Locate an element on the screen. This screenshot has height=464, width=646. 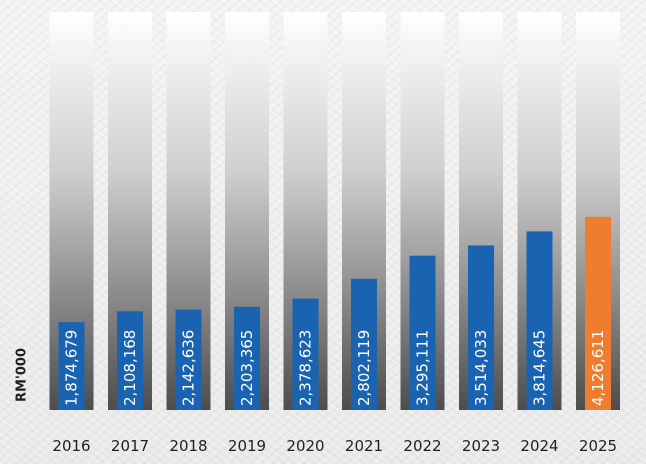
data-label-2017: 2,108,168 is located at coordinates (130, 368).